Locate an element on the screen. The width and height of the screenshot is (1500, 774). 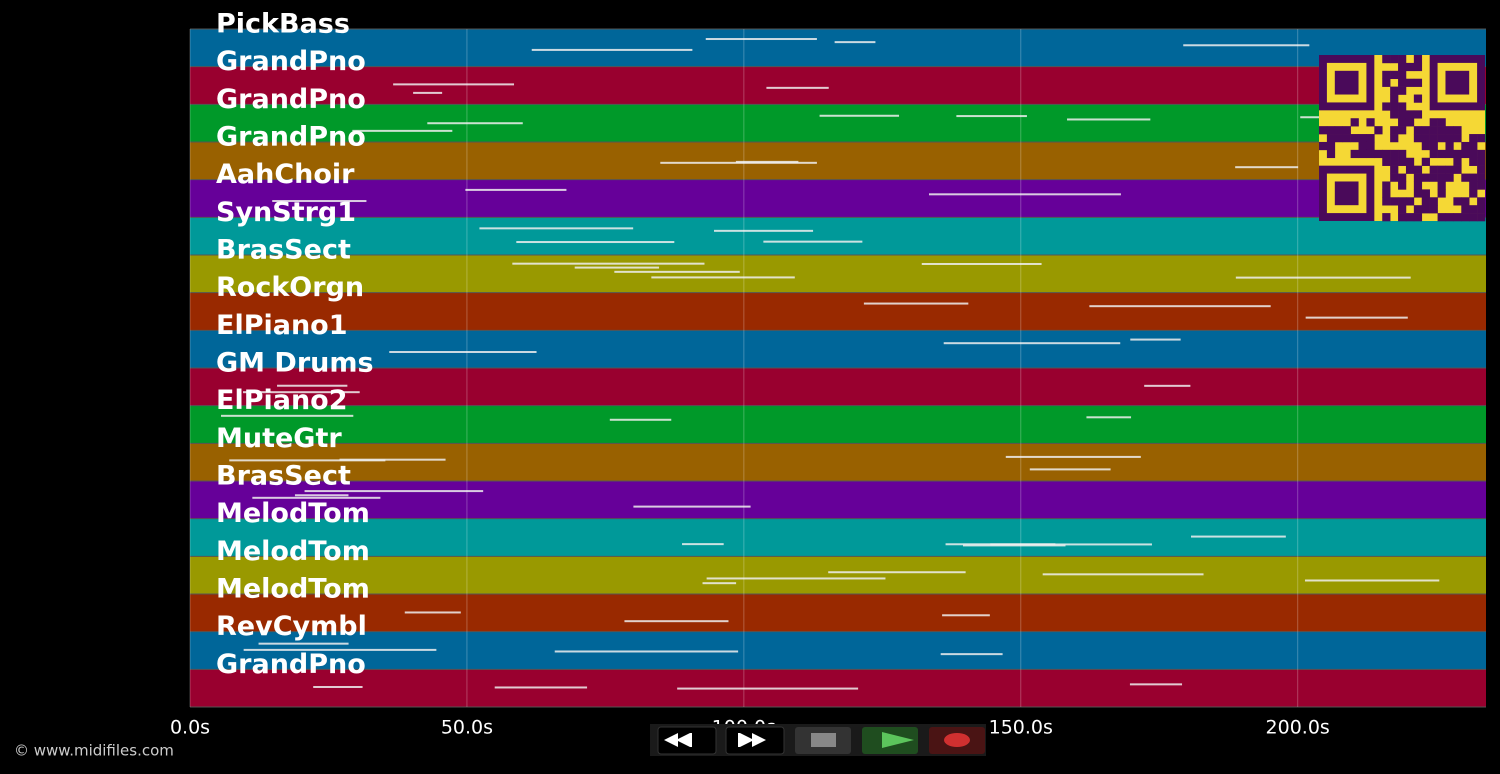
record-button is located at coordinates (957, 740).